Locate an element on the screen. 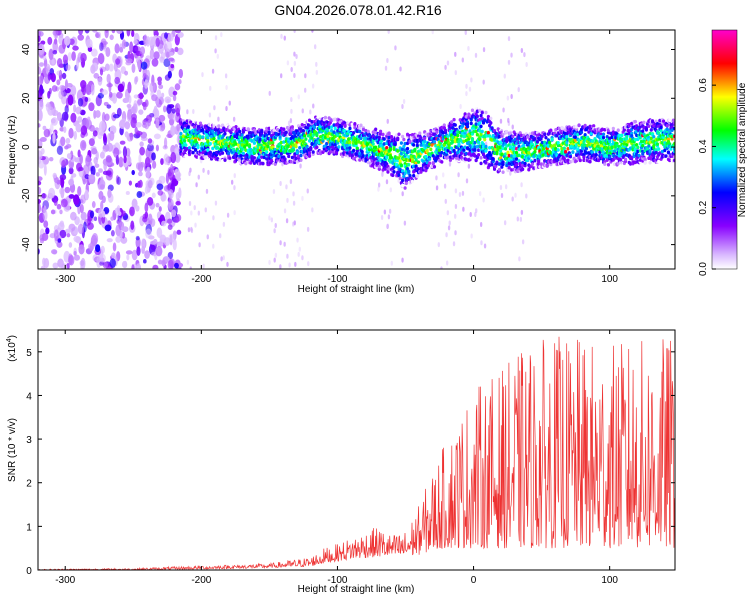  x-tick-label: 0 is located at coordinates (474, 279).